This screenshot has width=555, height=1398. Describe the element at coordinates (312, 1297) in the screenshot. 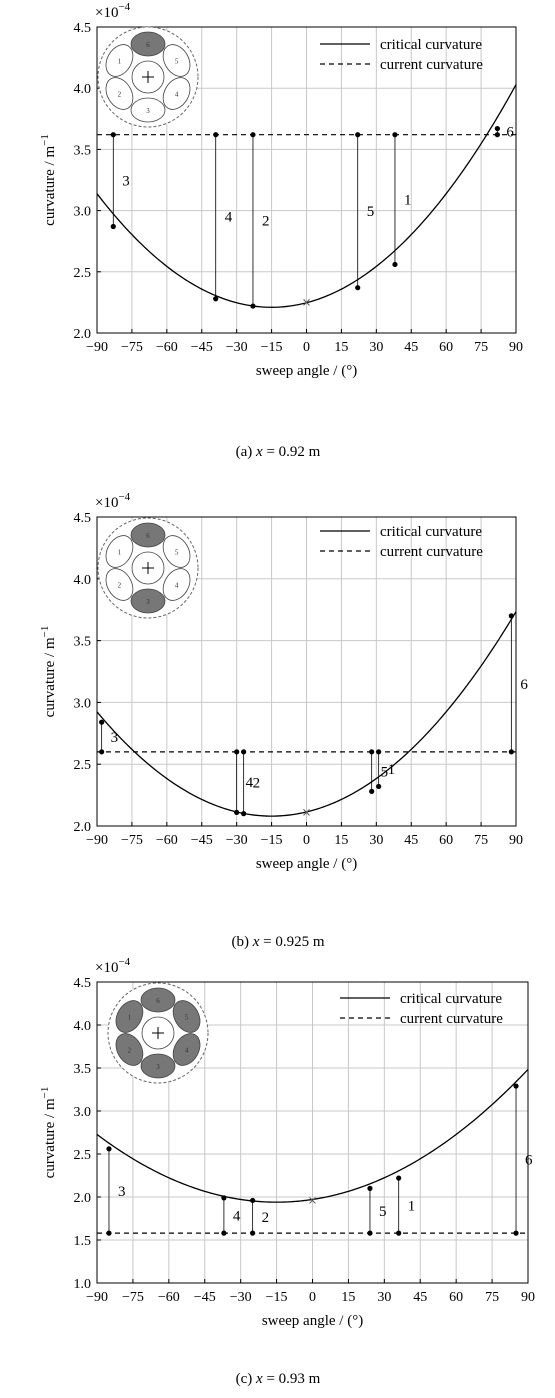

I see `x-tick-label: 0` at that location.